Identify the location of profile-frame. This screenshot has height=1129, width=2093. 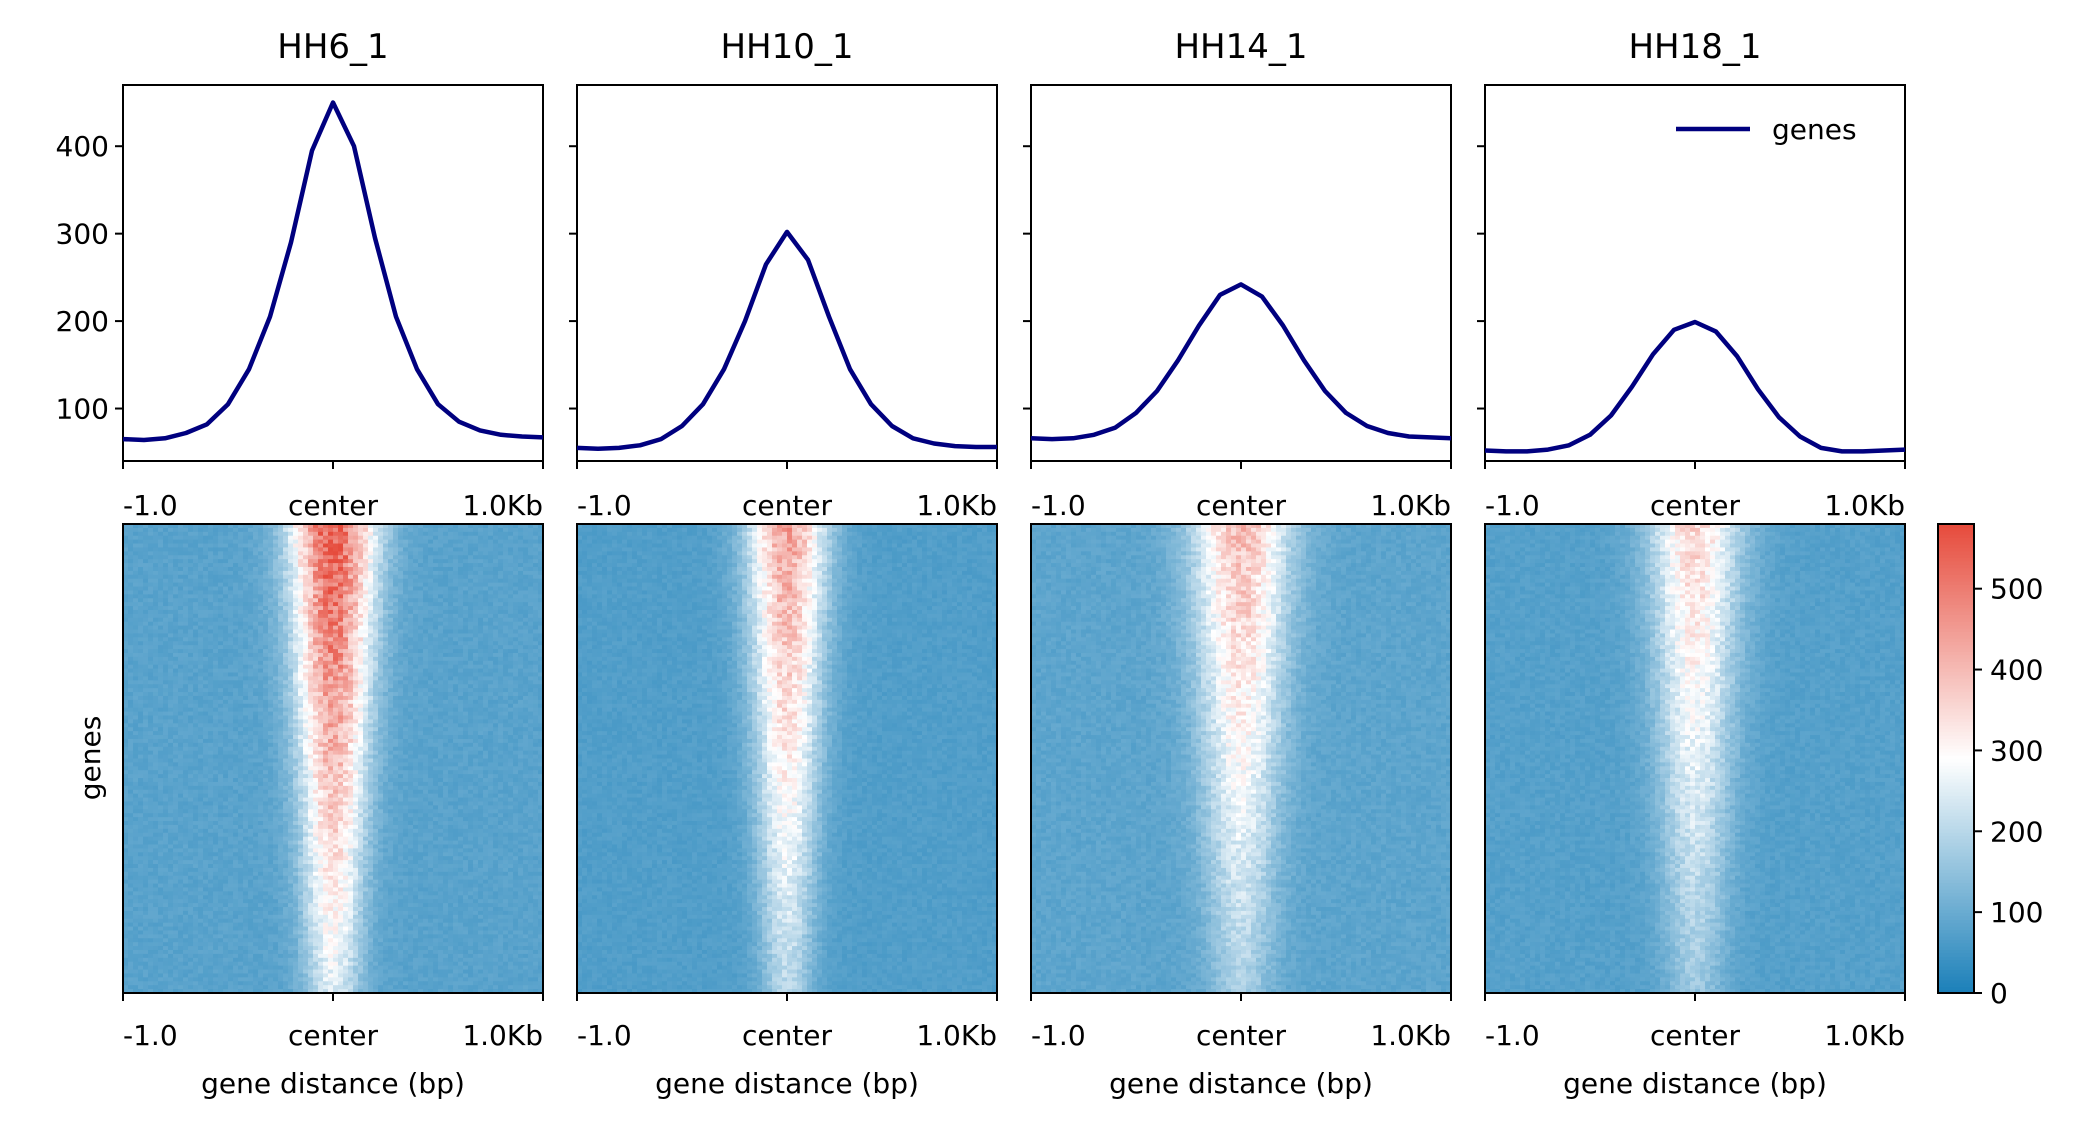
(333, 273).